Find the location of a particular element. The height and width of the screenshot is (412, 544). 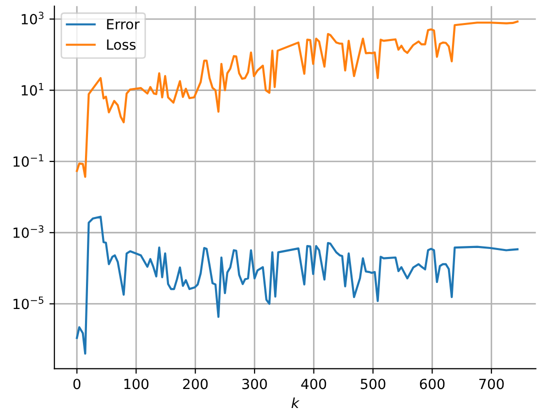

y-tick-label: 10$^{−3}$ is located at coordinates (29, 231).